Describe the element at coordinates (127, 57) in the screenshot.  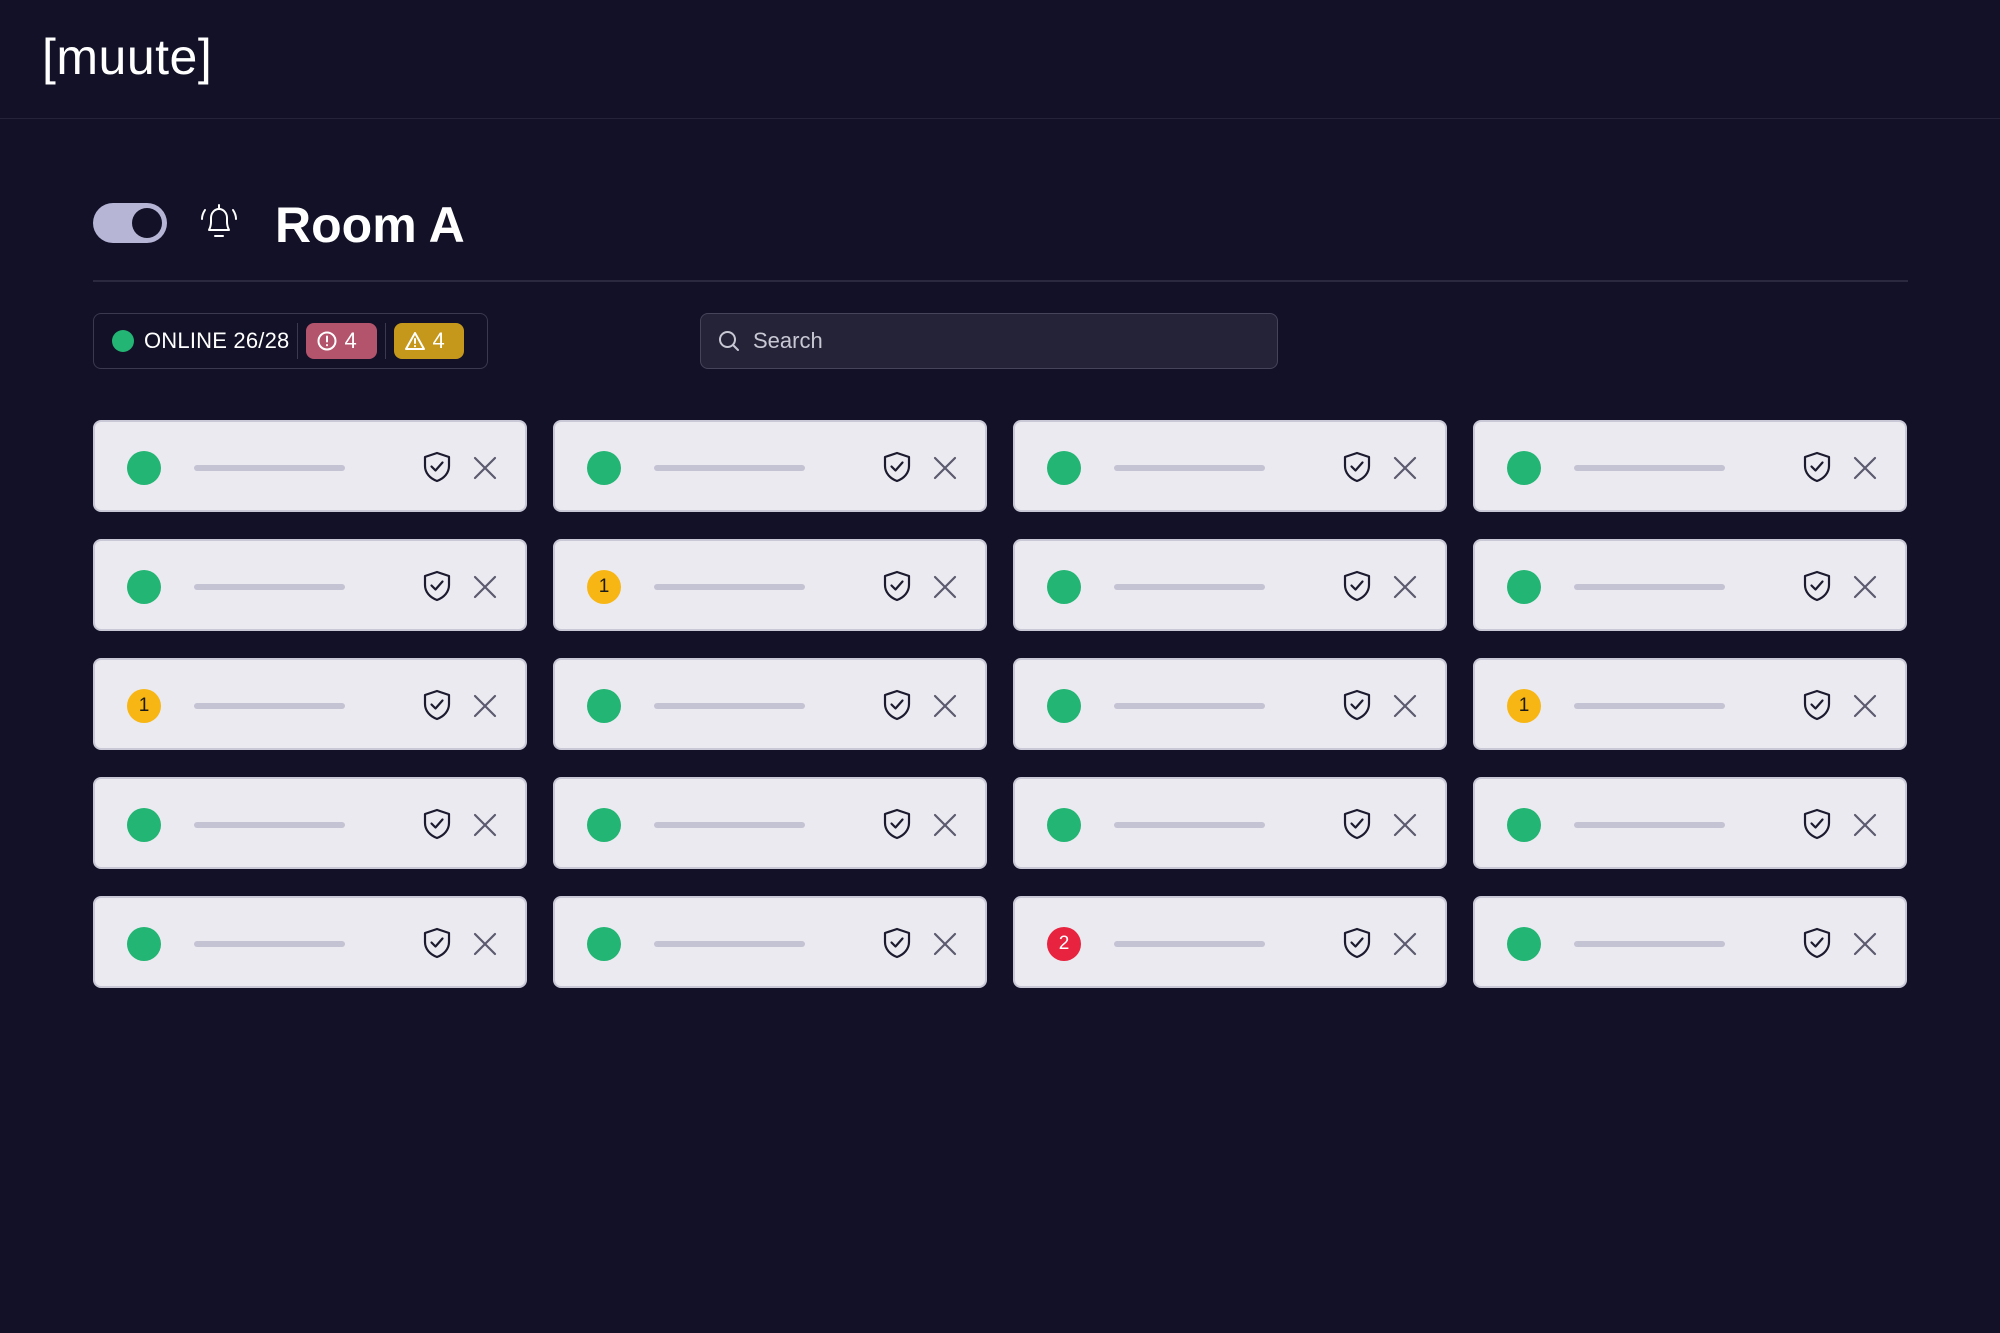
I see `app-logo: [muute]` at that location.